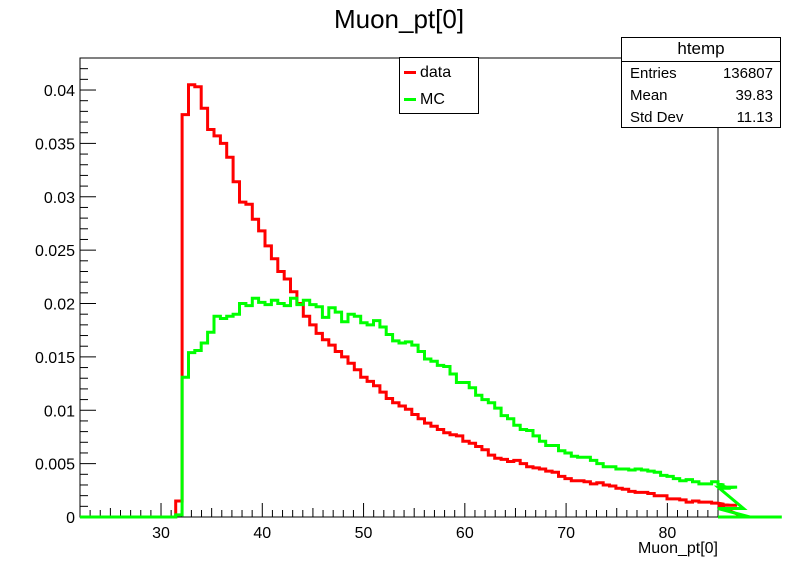 The image size is (798, 574). Describe the element at coordinates (439, 85) in the screenshot. I see `legend: data MC` at that location.